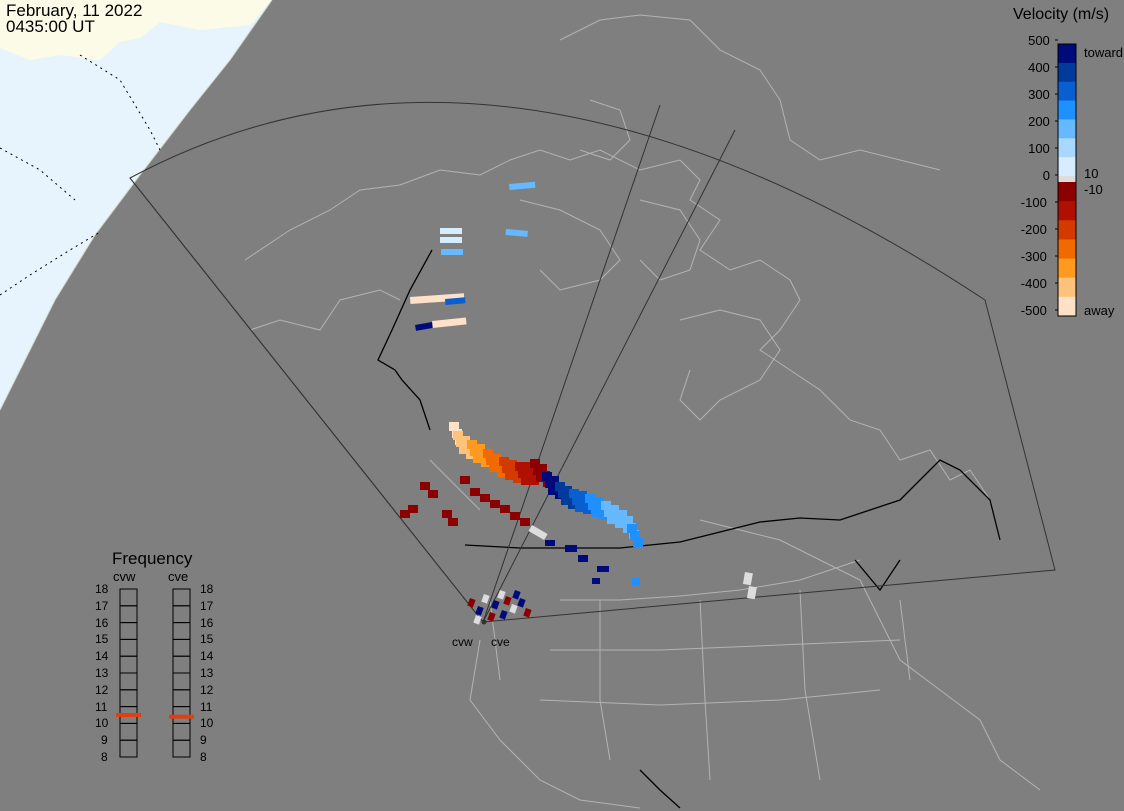 The image size is (1124, 811). Describe the element at coordinates (207, 639) in the screenshot. I see `frequency-tick-label: 15` at that location.